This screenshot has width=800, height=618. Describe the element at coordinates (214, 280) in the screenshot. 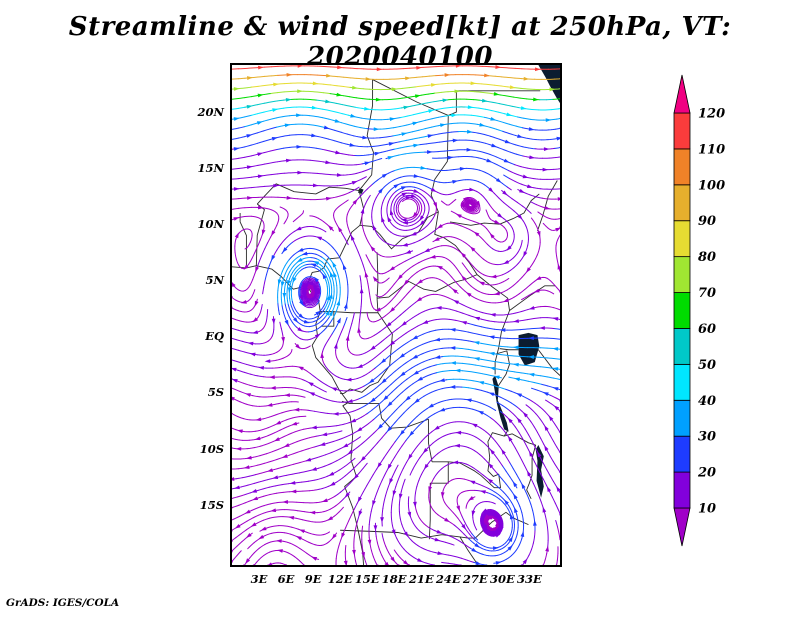

I see `lat-tick-label: 5N` at that location.